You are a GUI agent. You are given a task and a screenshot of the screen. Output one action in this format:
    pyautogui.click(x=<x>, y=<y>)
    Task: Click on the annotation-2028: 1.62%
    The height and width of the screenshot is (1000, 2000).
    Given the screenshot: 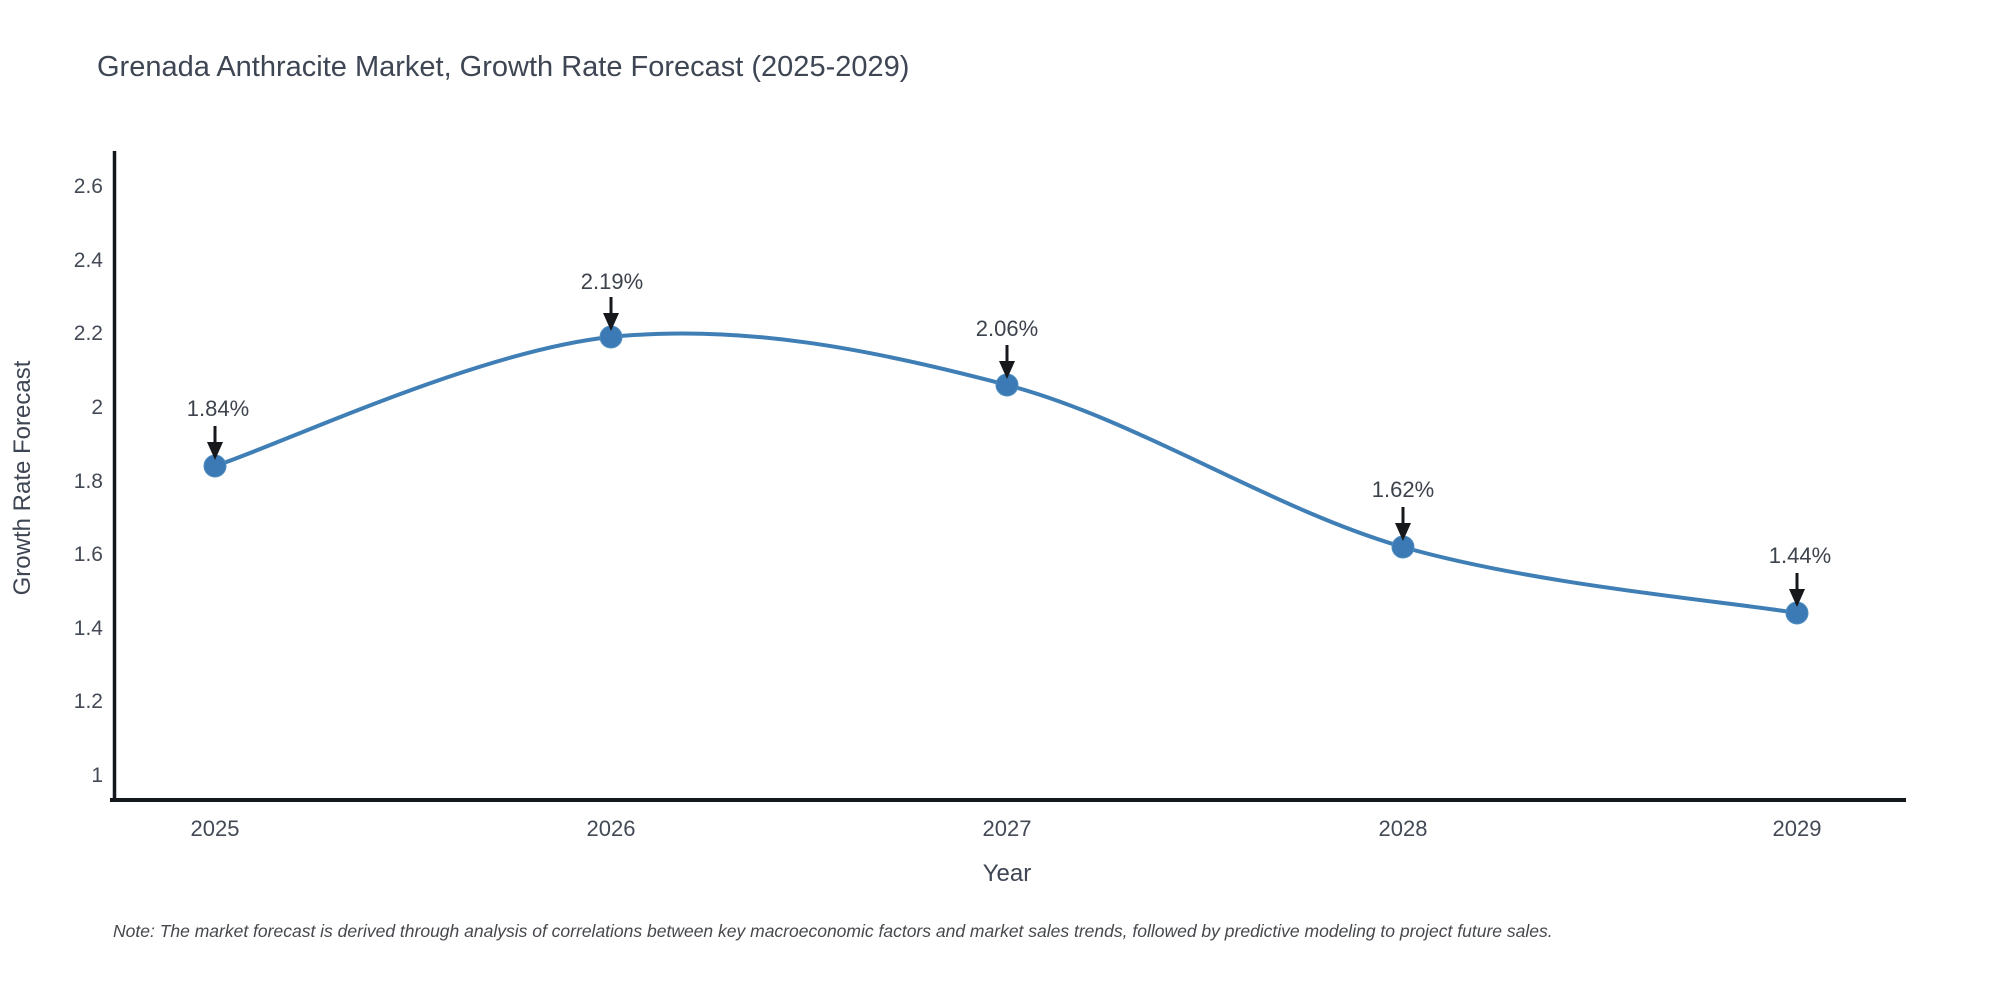 What is the action you would take?
    pyautogui.click(x=1403, y=509)
    